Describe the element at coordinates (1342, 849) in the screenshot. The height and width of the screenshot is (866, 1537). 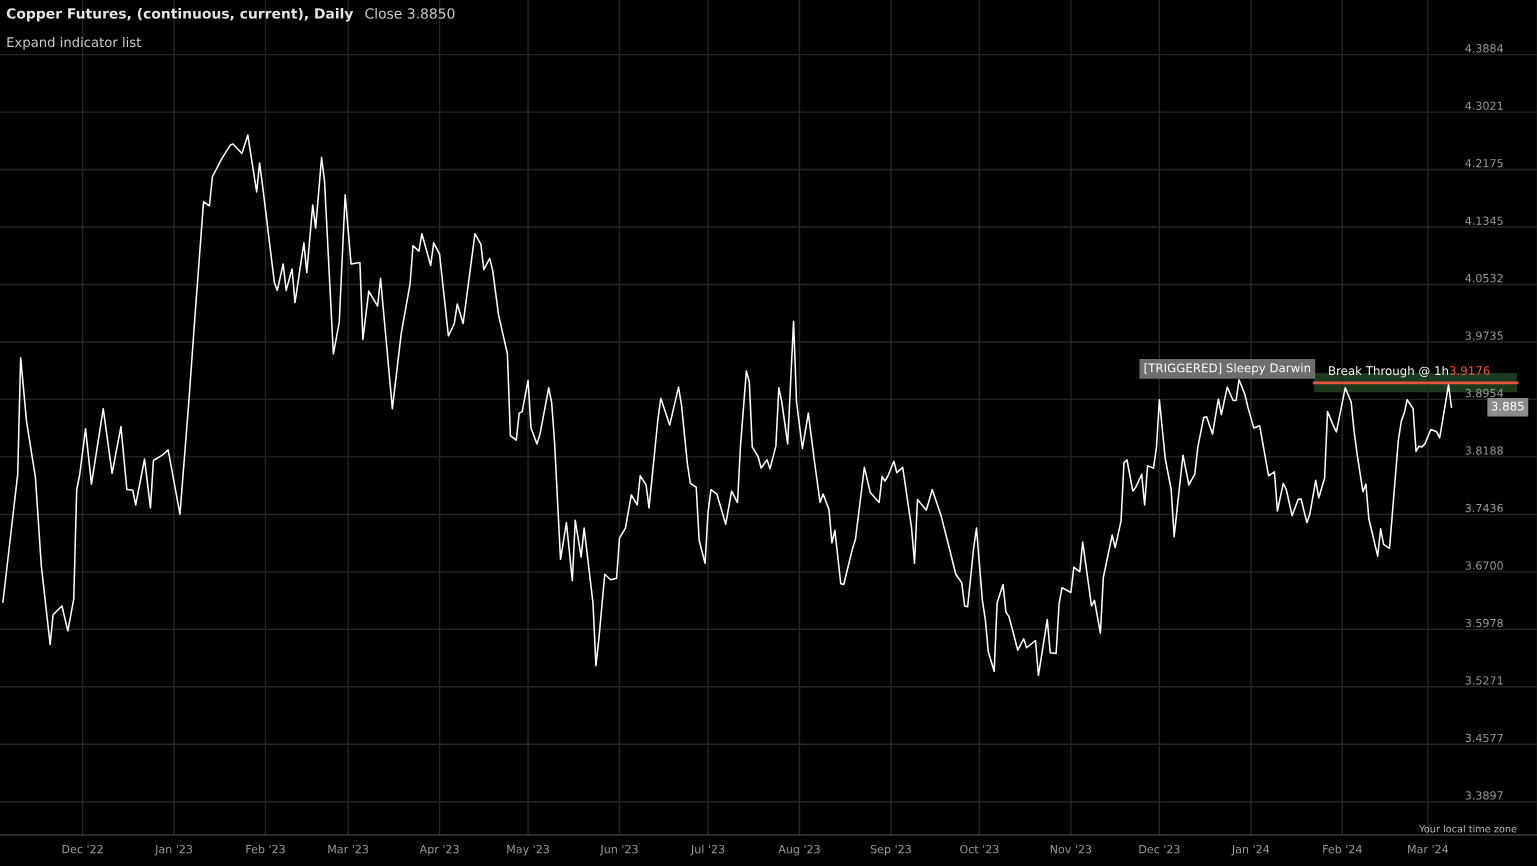
I see `x-tick-label: Feb '24` at that location.